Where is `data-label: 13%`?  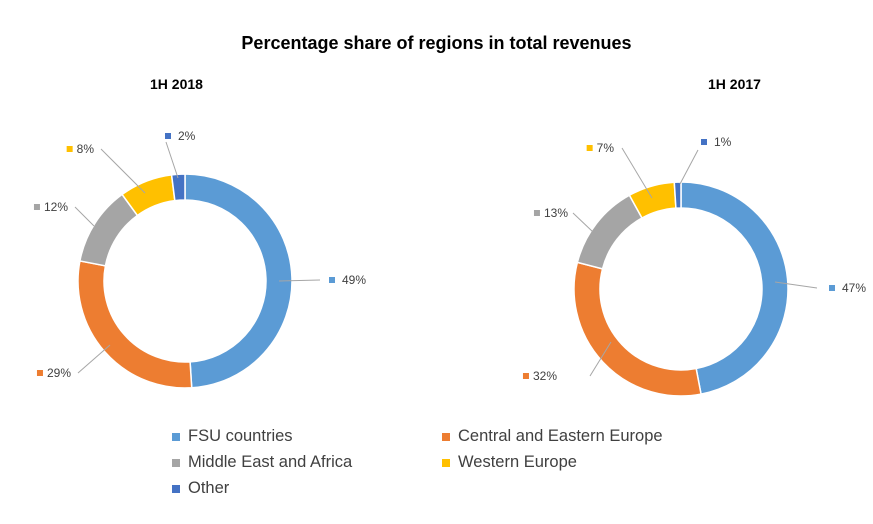 data-label: 13% is located at coordinates (550, 213).